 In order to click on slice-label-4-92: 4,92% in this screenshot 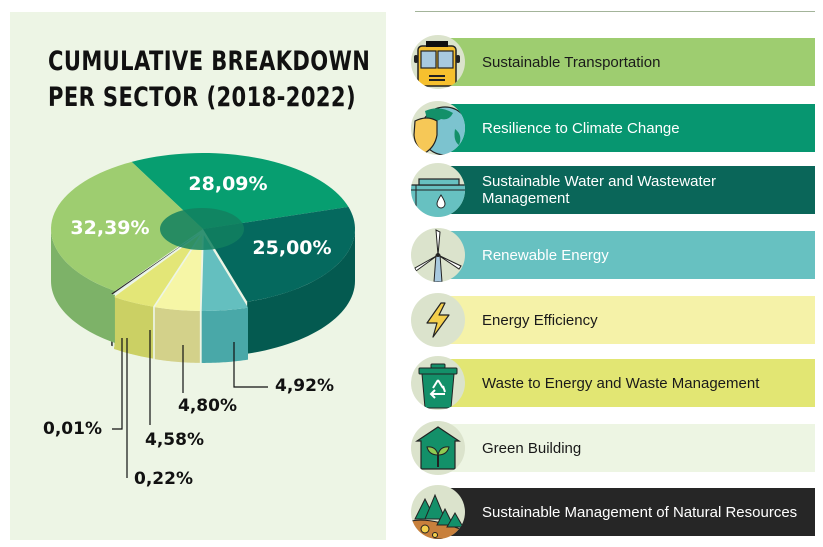, I will do `click(304, 386)`.